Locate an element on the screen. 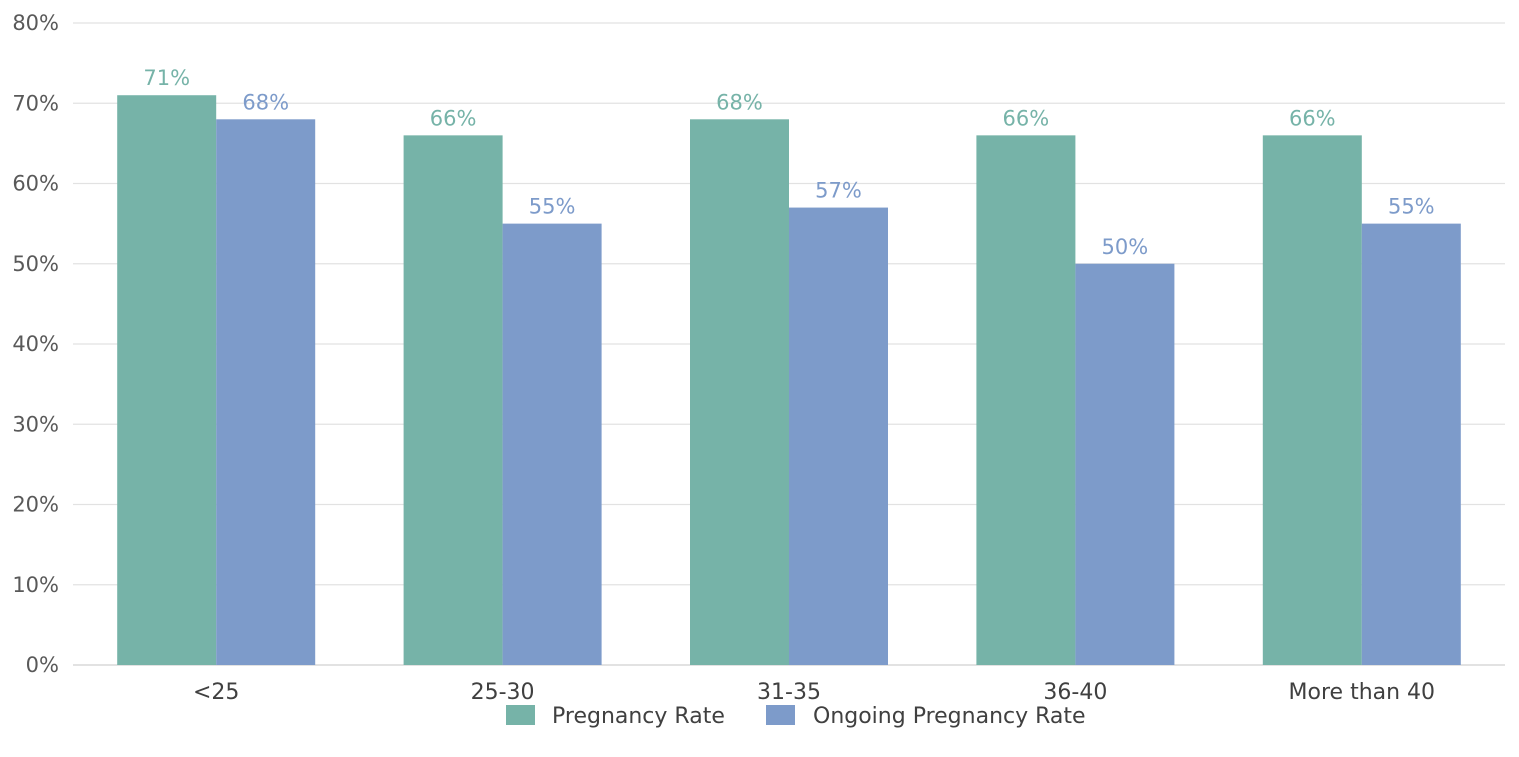 The width and height of the screenshot is (1519, 757). x-tick-label: More than 40 is located at coordinates (1362, 692).